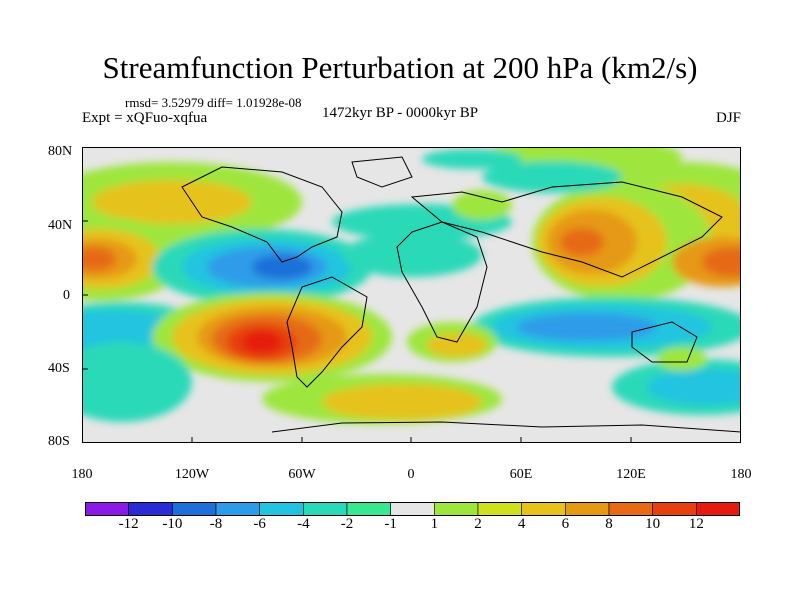  Describe the element at coordinates (213, 102) in the screenshot. I see `rmsd-stats: rmsd= 3.52979 diff= 1.01928e-08` at that location.